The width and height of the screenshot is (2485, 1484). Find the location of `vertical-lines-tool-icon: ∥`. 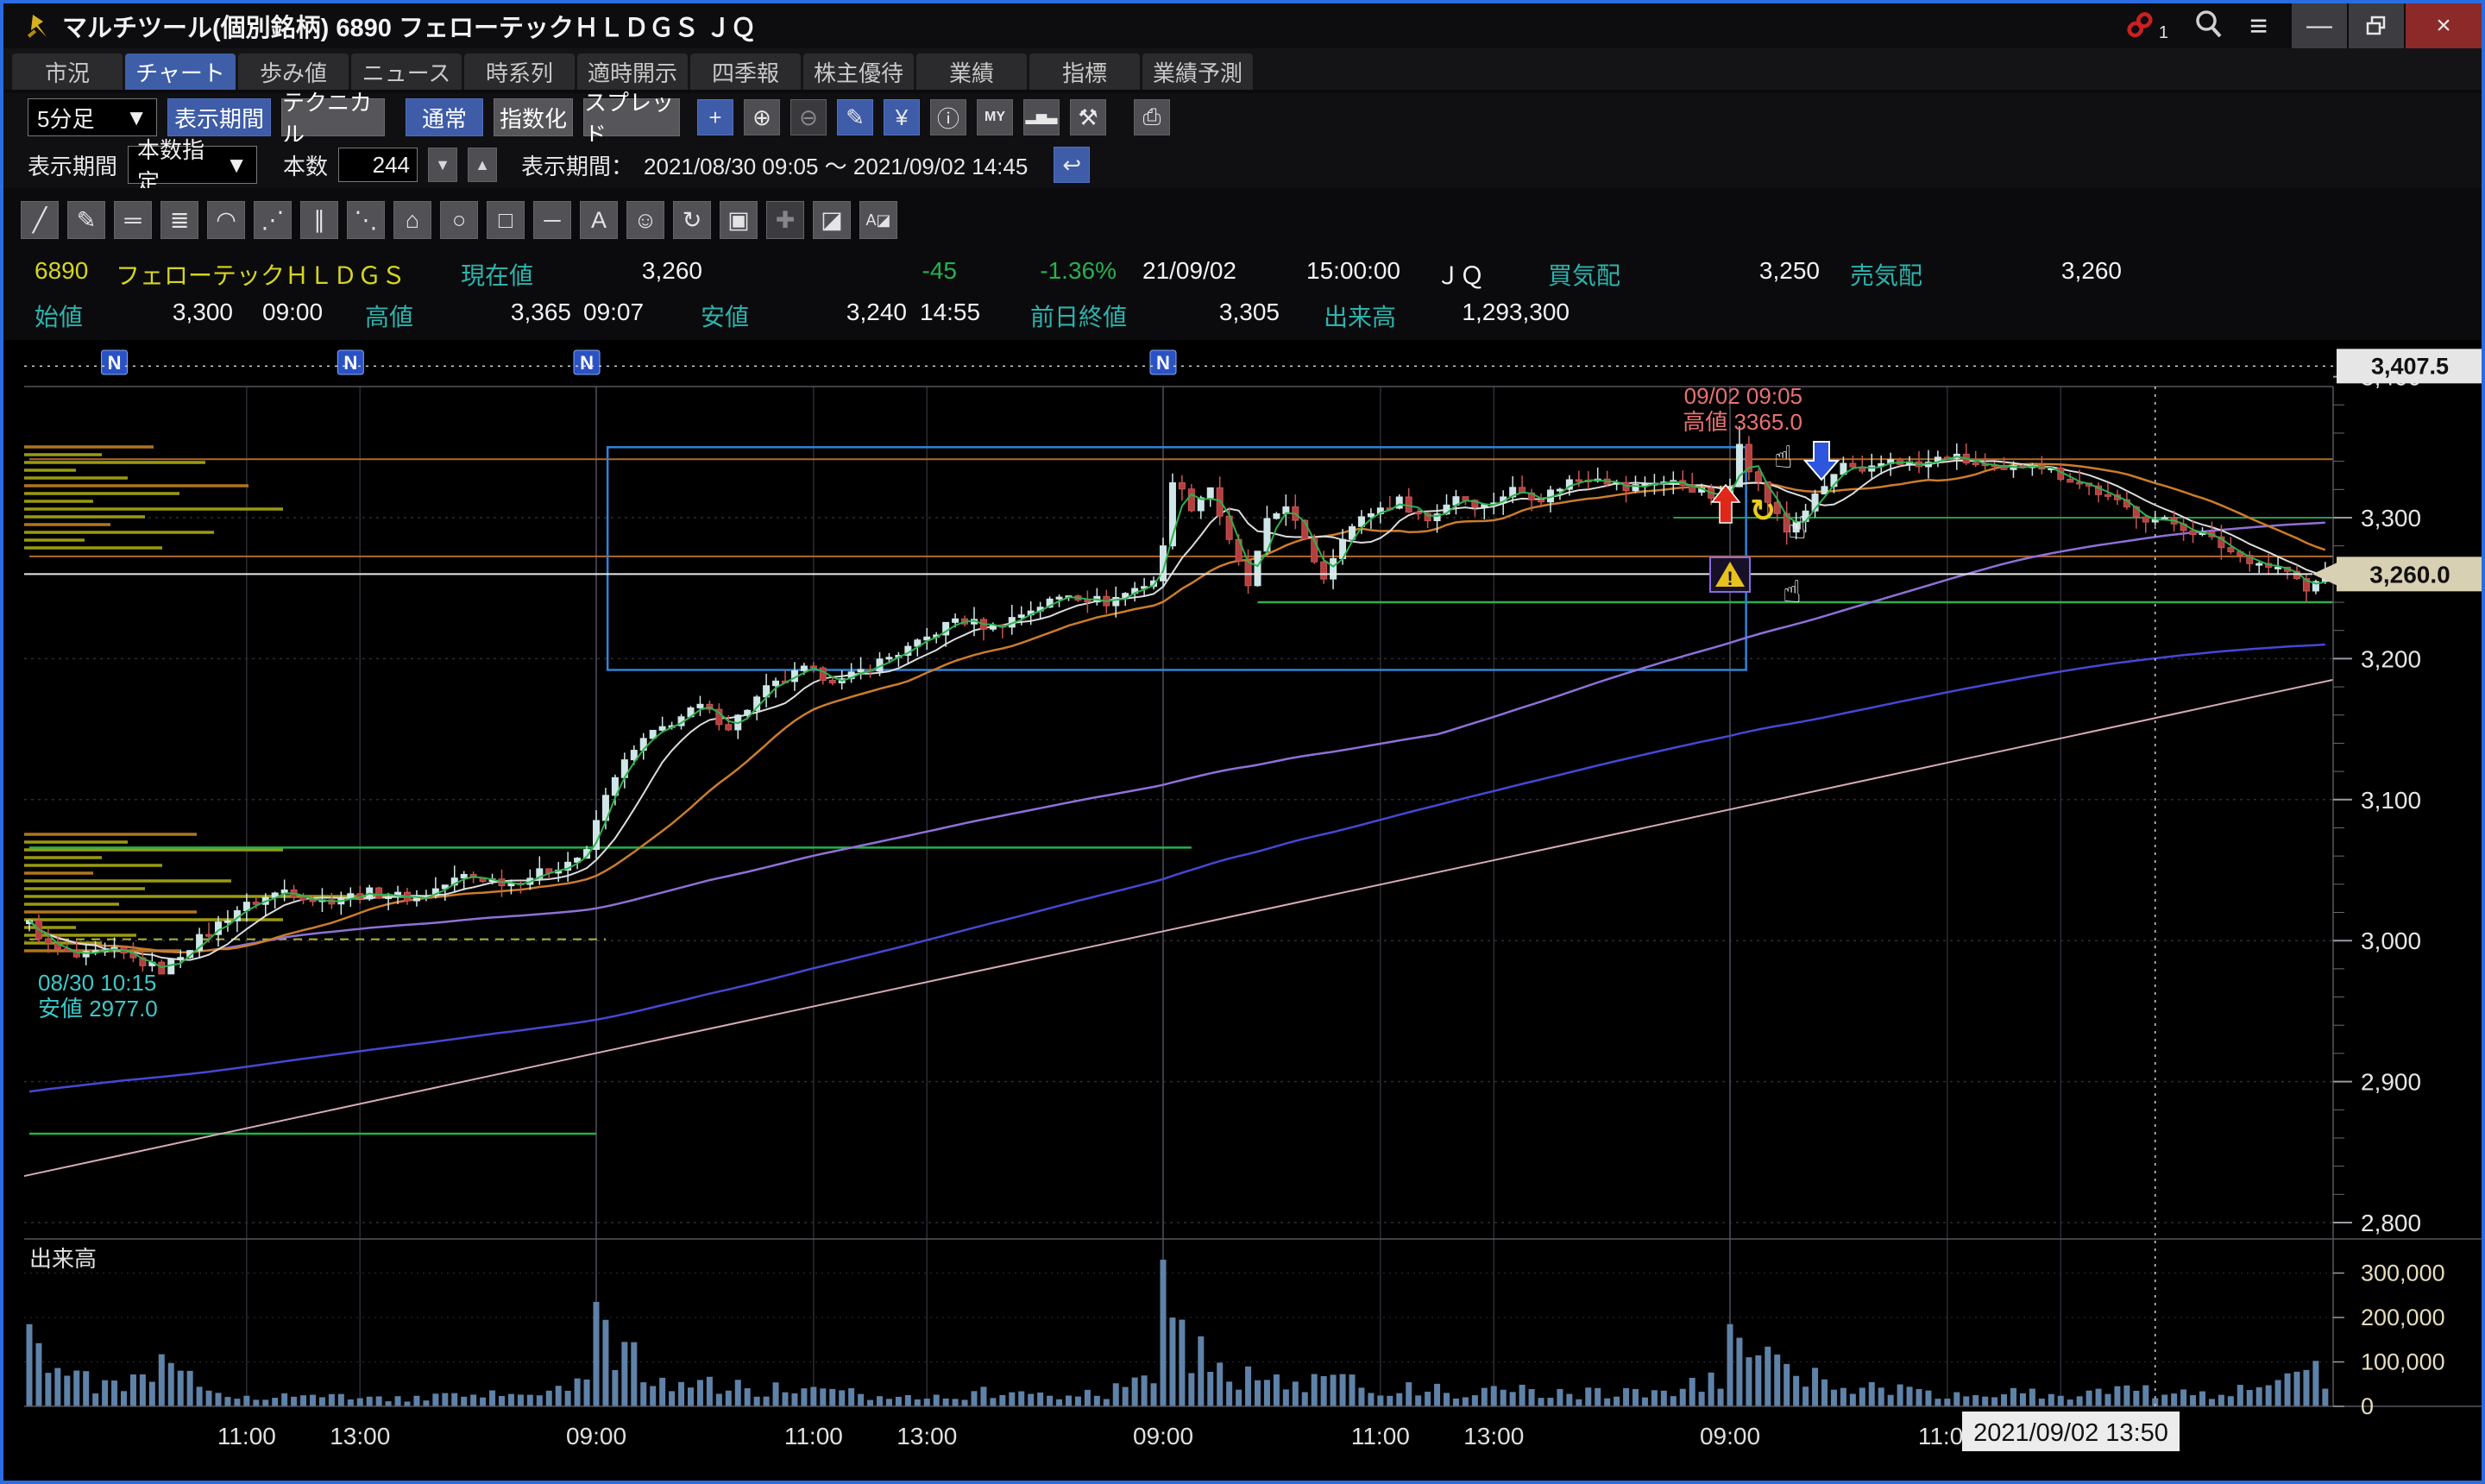

vertical-lines-tool-icon: ∥ is located at coordinates (319, 220).